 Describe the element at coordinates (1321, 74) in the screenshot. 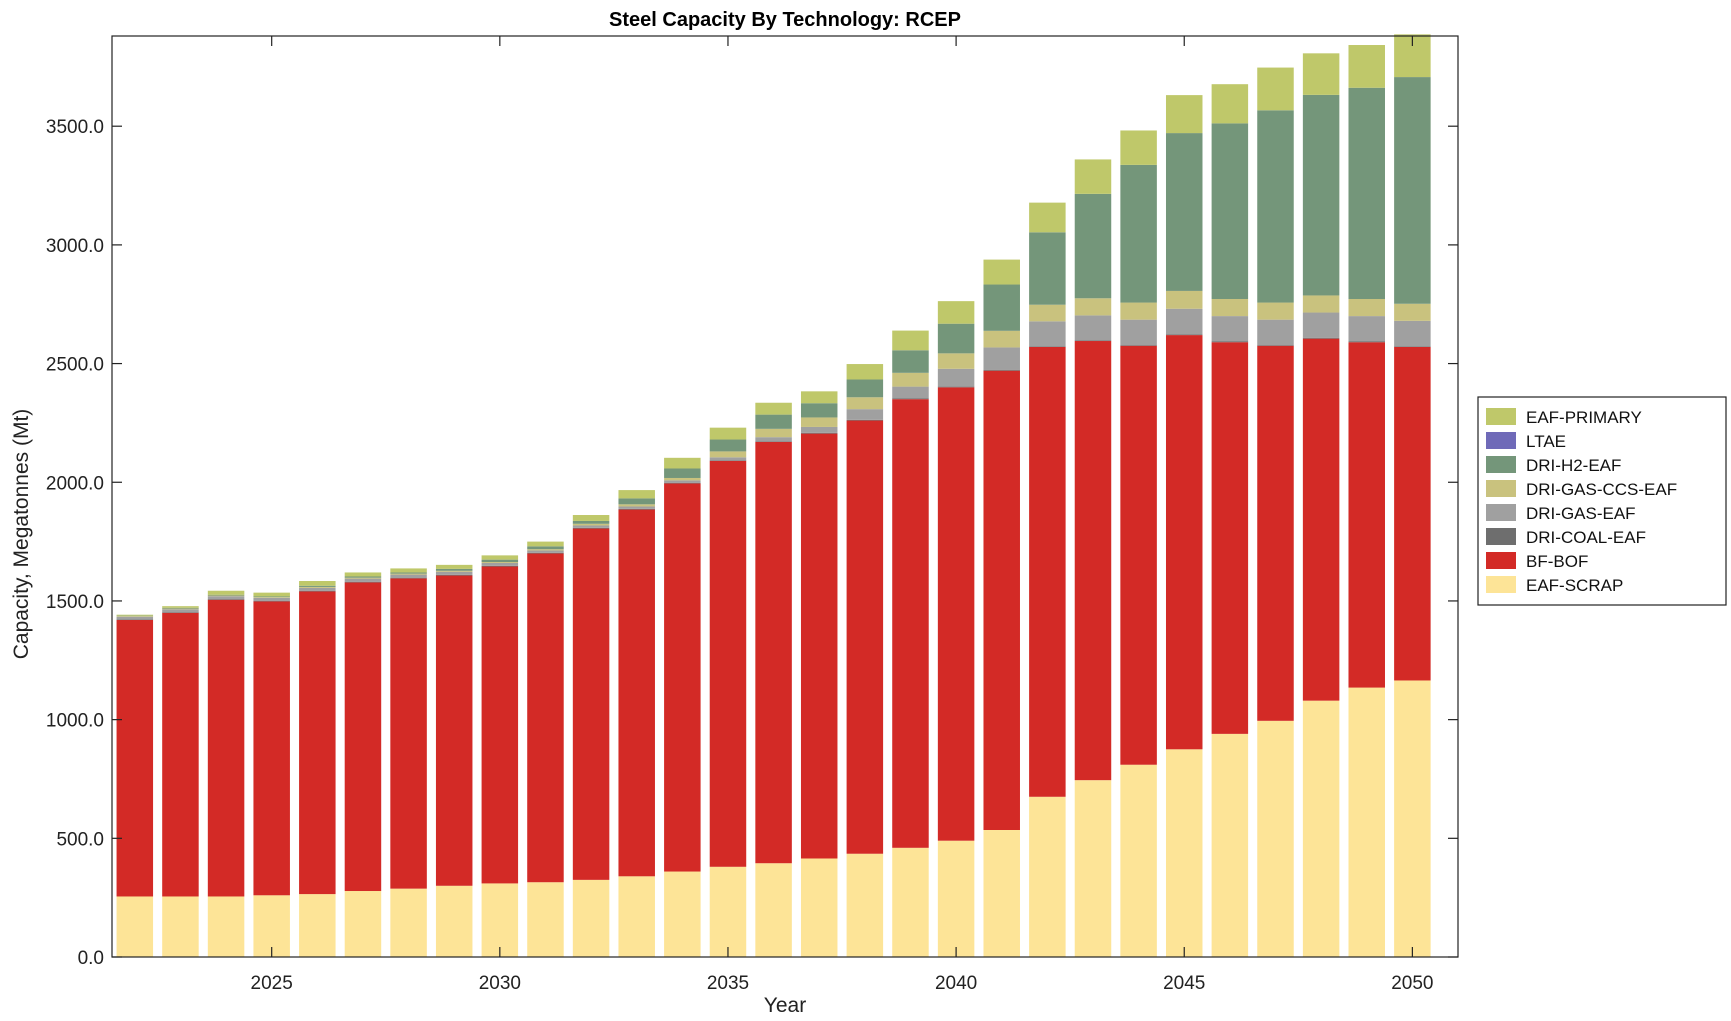

I see `bar-eaf-primary-2048` at that location.